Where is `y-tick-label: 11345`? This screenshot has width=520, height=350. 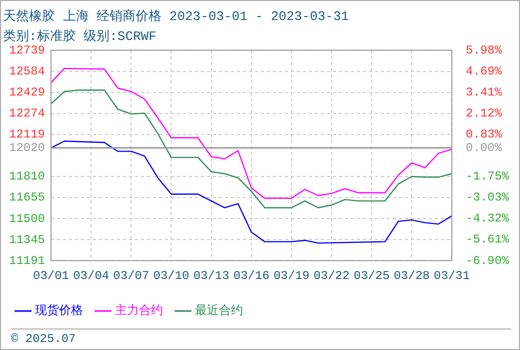 y-tick-label: 11345 is located at coordinates (27, 239).